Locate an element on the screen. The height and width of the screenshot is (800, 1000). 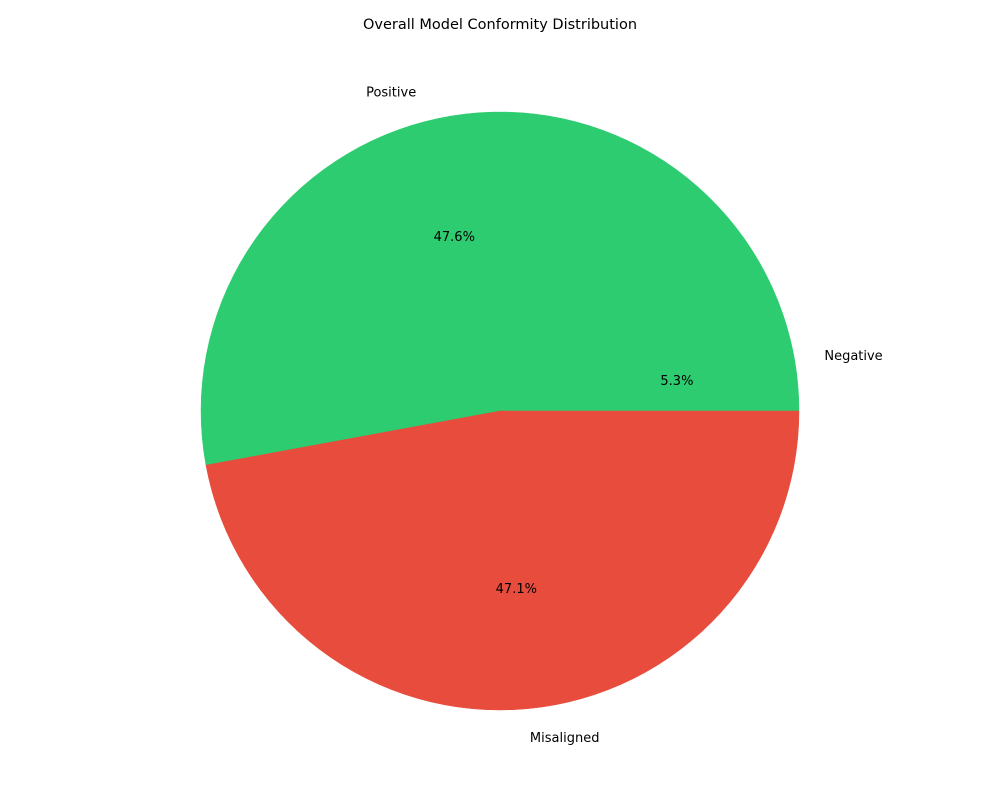
slice-percent-positive: 47.6% is located at coordinates (454, 237).